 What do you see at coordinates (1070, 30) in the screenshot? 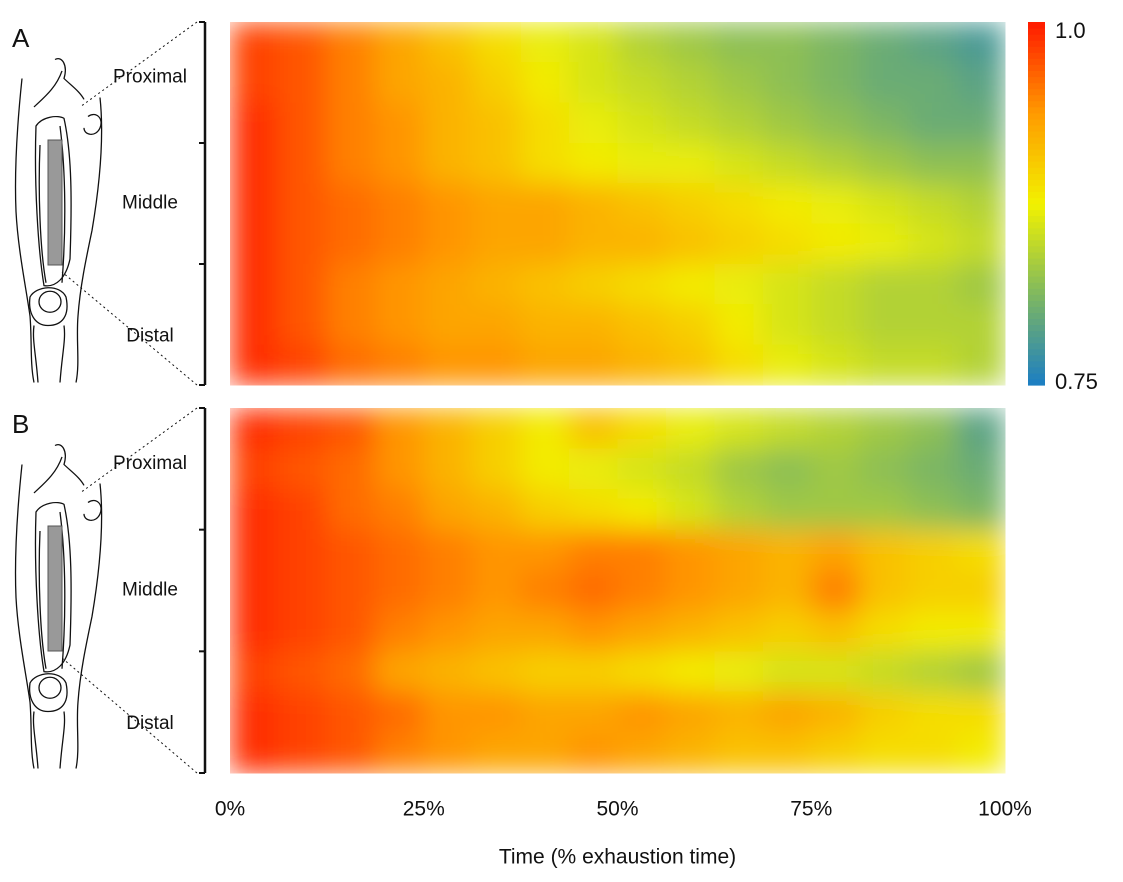
I see `colorbar-tick-label: 1.0` at bounding box center [1070, 30].